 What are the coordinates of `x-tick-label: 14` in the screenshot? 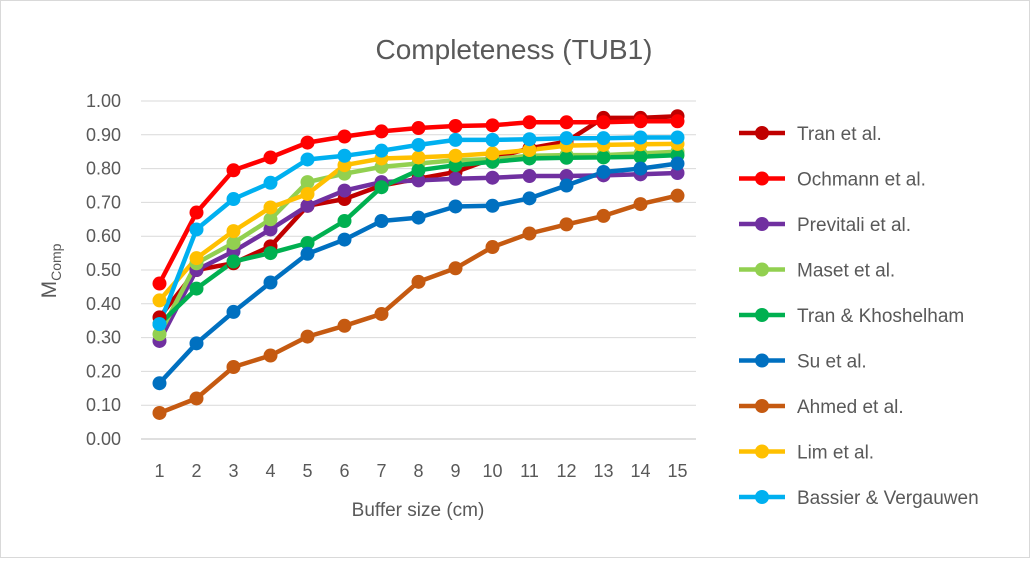 It's located at (640, 471).